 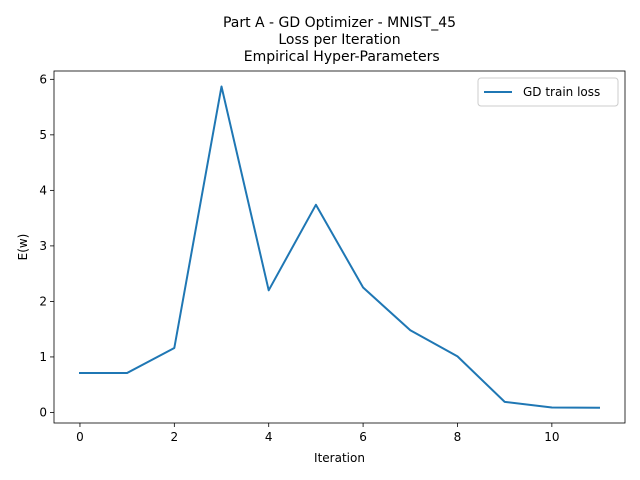 I want to click on y-tick-label: 0, so click(x=43, y=412).